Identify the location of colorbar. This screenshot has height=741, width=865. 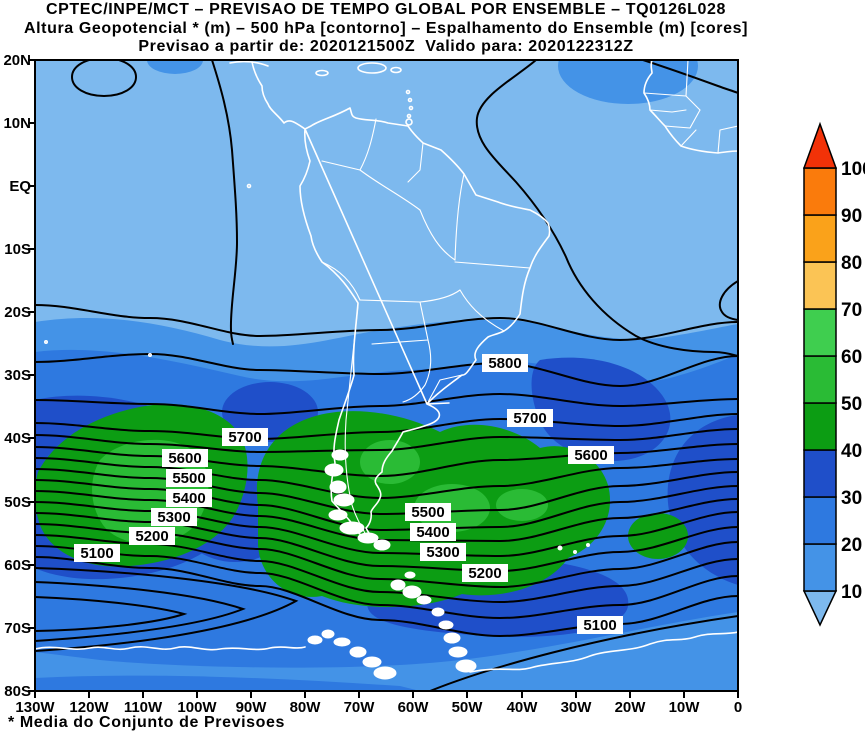
(820, 374).